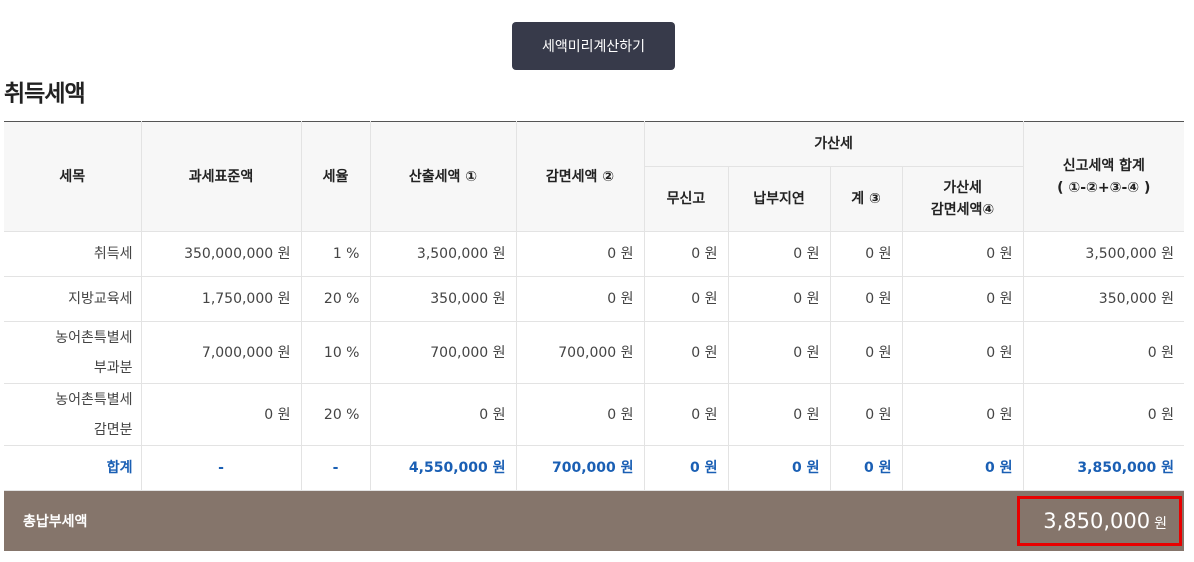 This screenshot has width=1194, height=562. What do you see at coordinates (1103, 165) in the screenshot?
I see `header-reported-total-line1: 신고세액 합계` at bounding box center [1103, 165].